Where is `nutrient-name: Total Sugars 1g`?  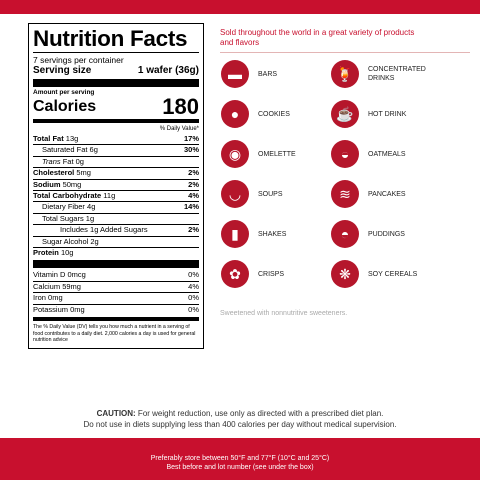
nutrient-name: Total Sugars 1g is located at coordinates (63, 219).